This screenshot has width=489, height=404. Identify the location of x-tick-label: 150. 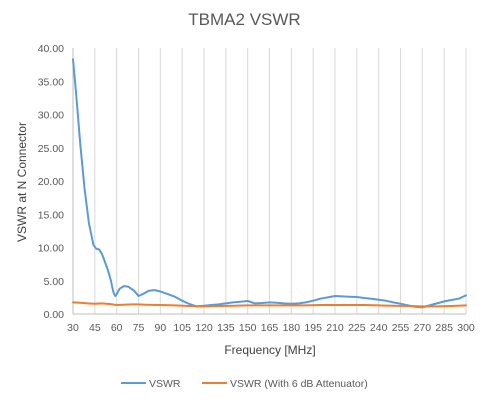
(248, 328).